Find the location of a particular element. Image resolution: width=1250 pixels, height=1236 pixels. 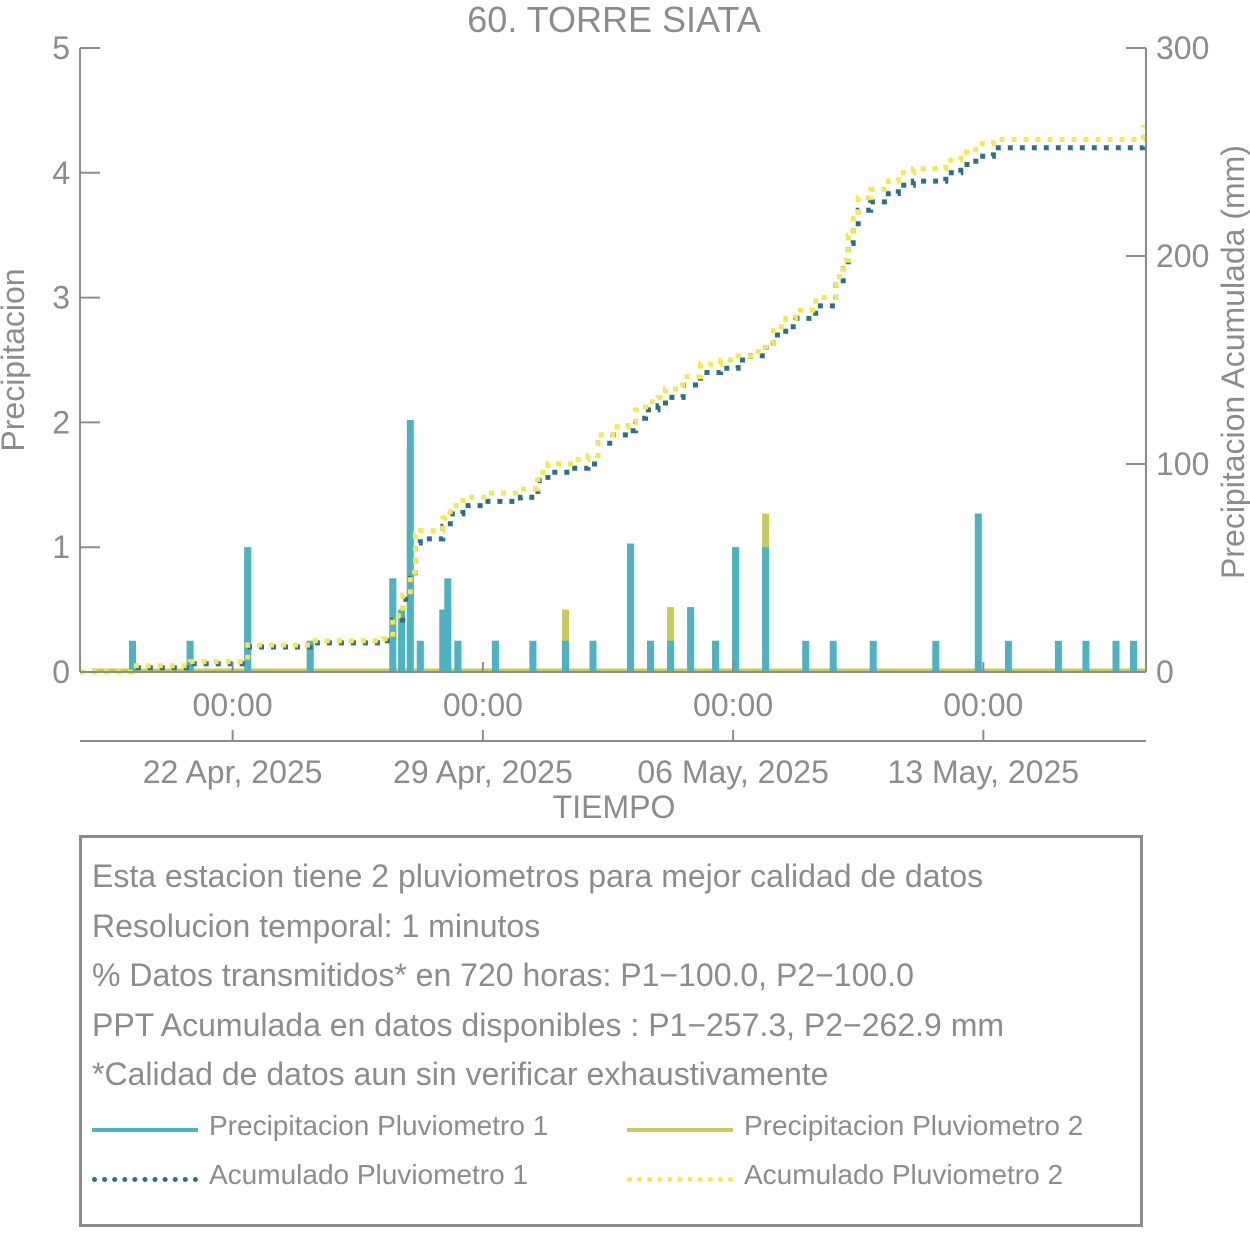

xtick-time-label-3: 00:00 is located at coordinates (983, 705).